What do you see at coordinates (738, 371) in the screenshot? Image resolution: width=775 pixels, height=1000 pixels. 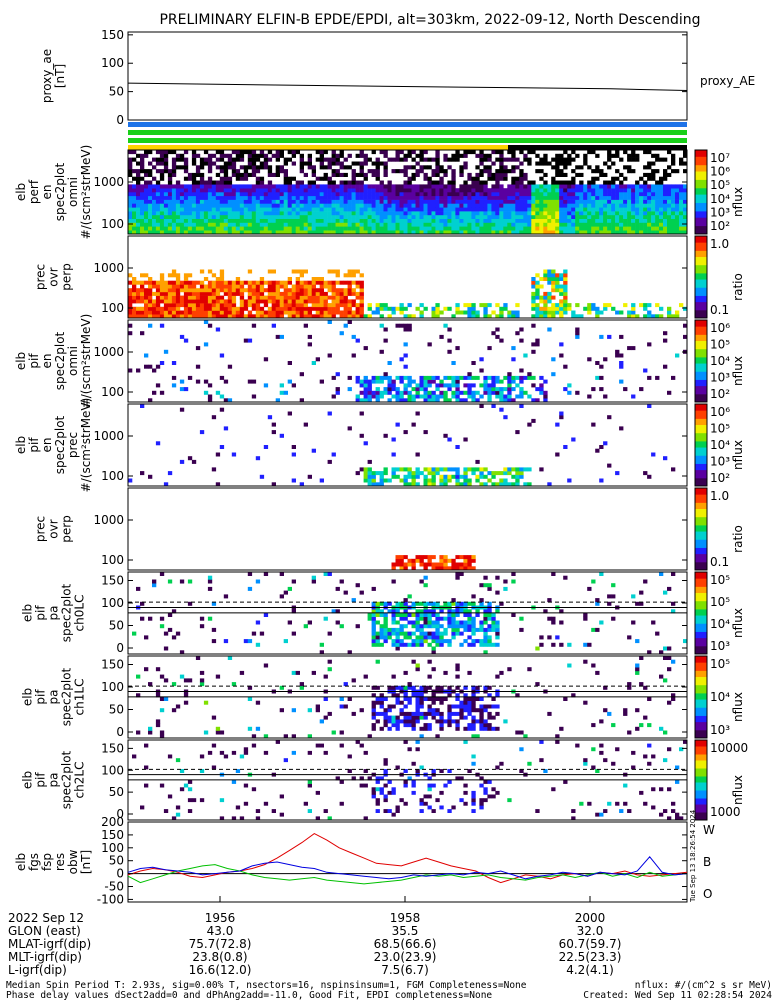 I see `colorbar-label: nflux` at bounding box center [738, 371].